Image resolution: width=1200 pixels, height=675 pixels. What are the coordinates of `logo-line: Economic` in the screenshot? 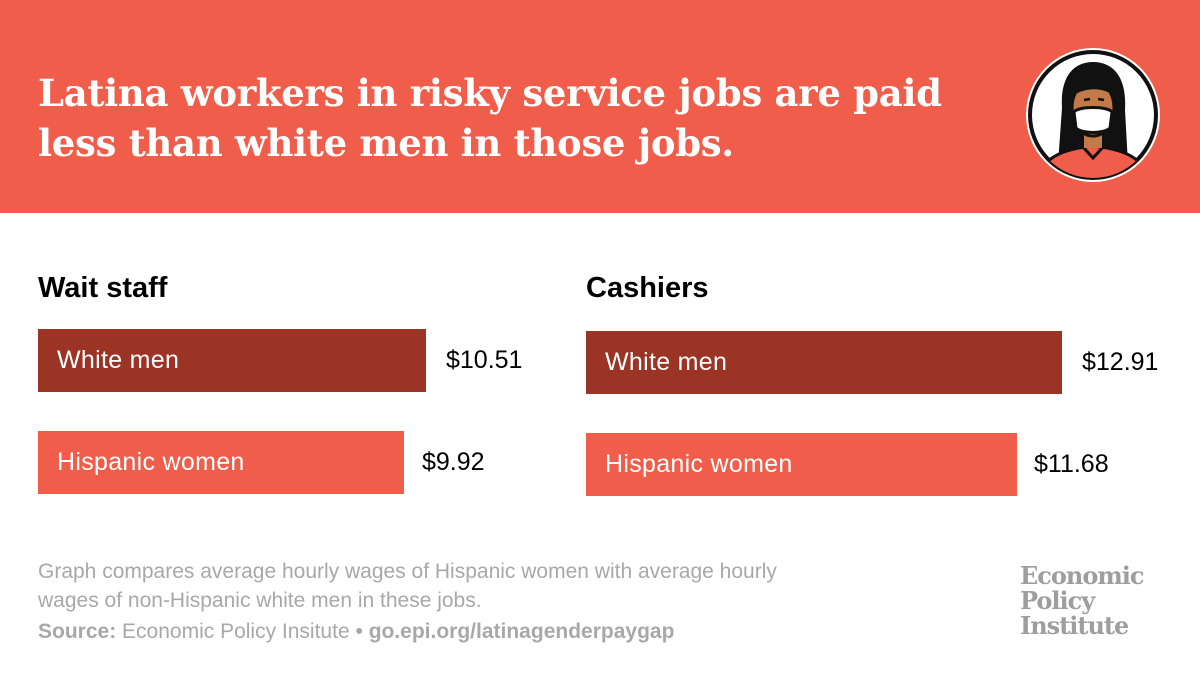 It's located at (1082, 575).